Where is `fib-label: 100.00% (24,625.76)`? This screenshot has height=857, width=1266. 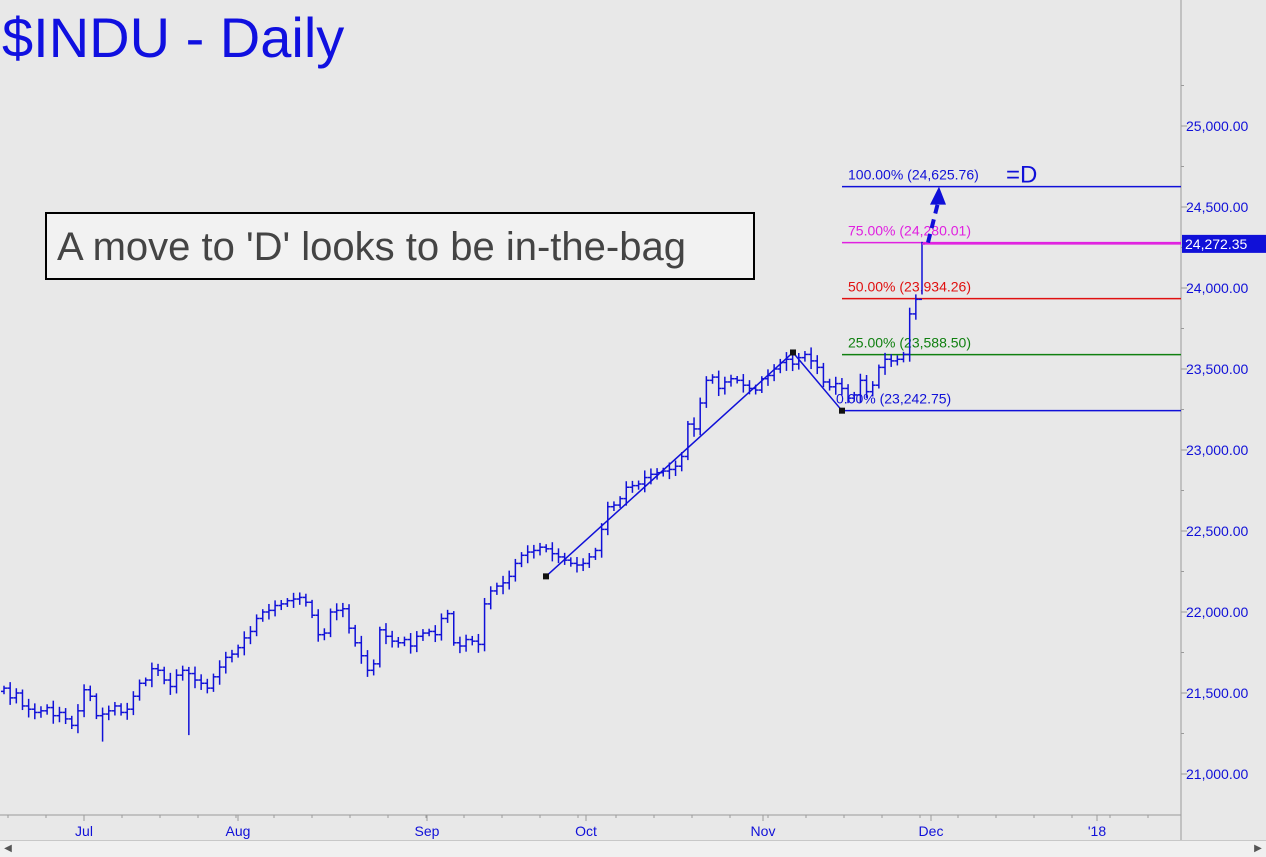 fib-label: 100.00% (24,625.76) is located at coordinates (913, 175).